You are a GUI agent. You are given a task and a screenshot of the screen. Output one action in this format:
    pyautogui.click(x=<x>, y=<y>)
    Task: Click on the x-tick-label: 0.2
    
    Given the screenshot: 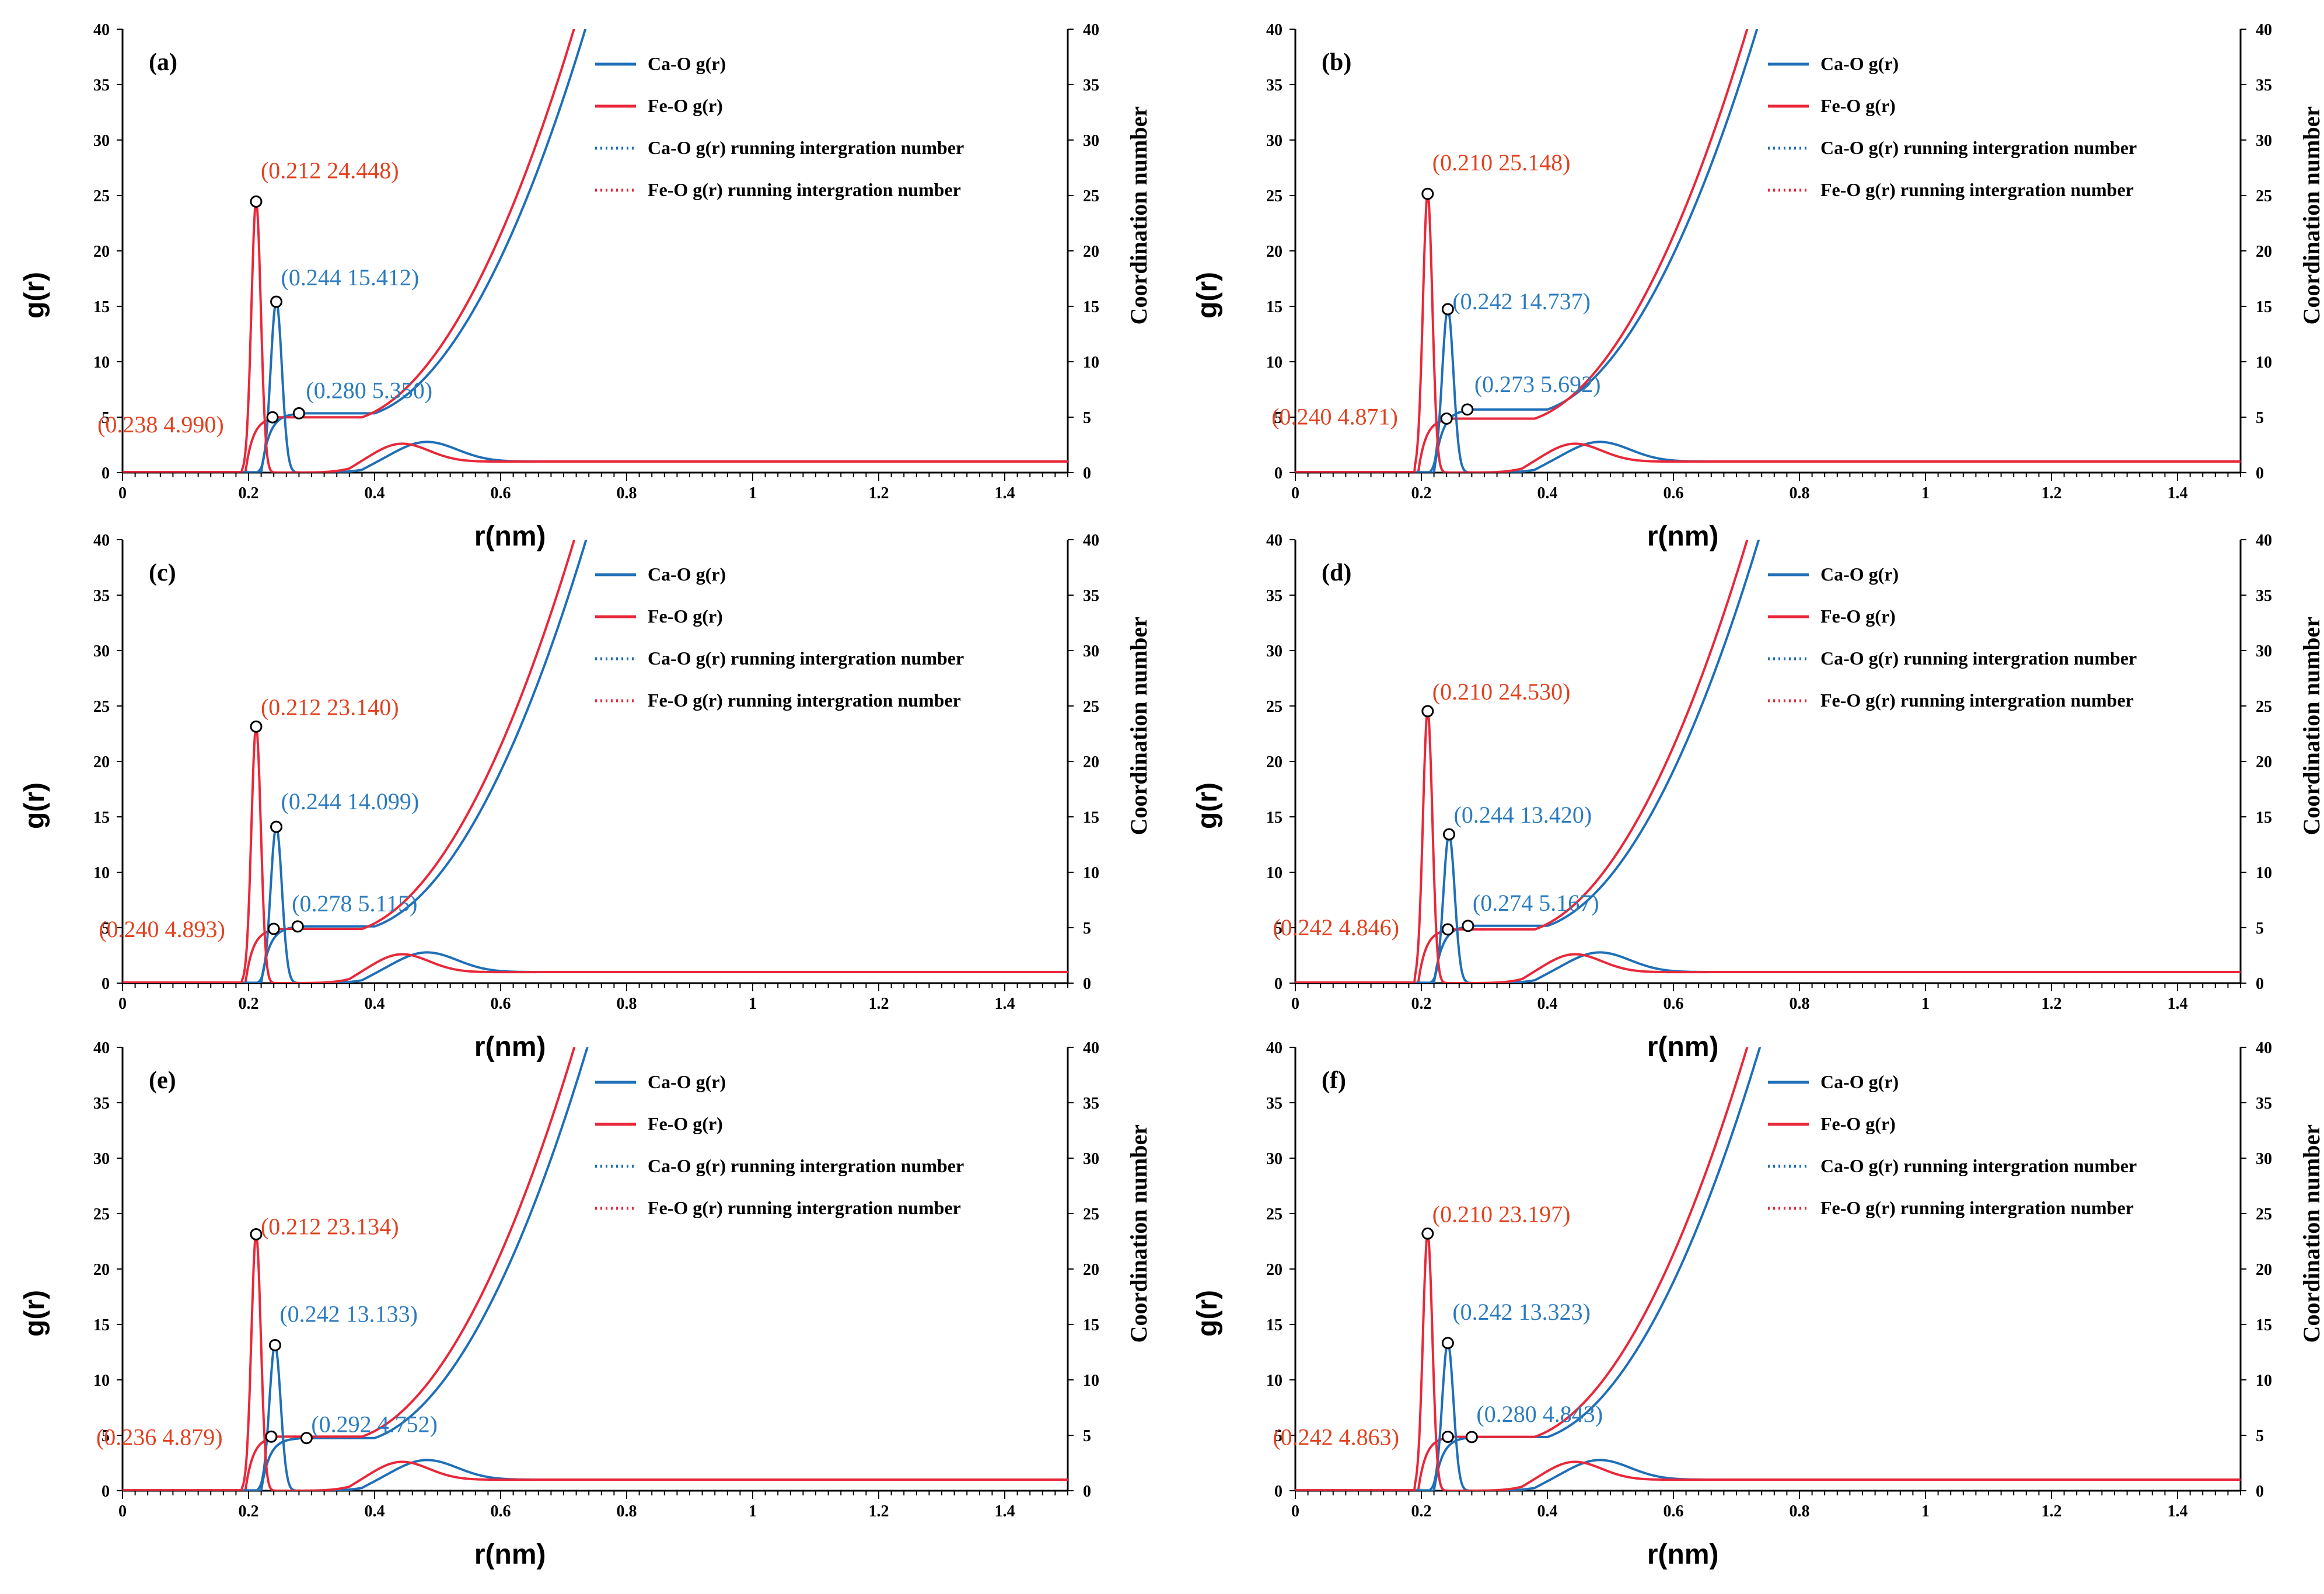 What is the action you would take?
    pyautogui.click(x=249, y=1511)
    